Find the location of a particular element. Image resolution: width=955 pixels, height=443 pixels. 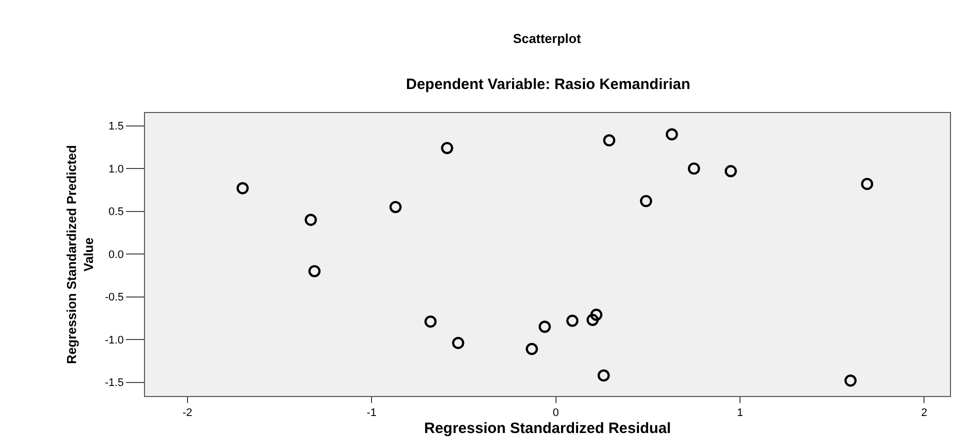

y-tick-label: 1.5 is located at coordinates (116, 126).